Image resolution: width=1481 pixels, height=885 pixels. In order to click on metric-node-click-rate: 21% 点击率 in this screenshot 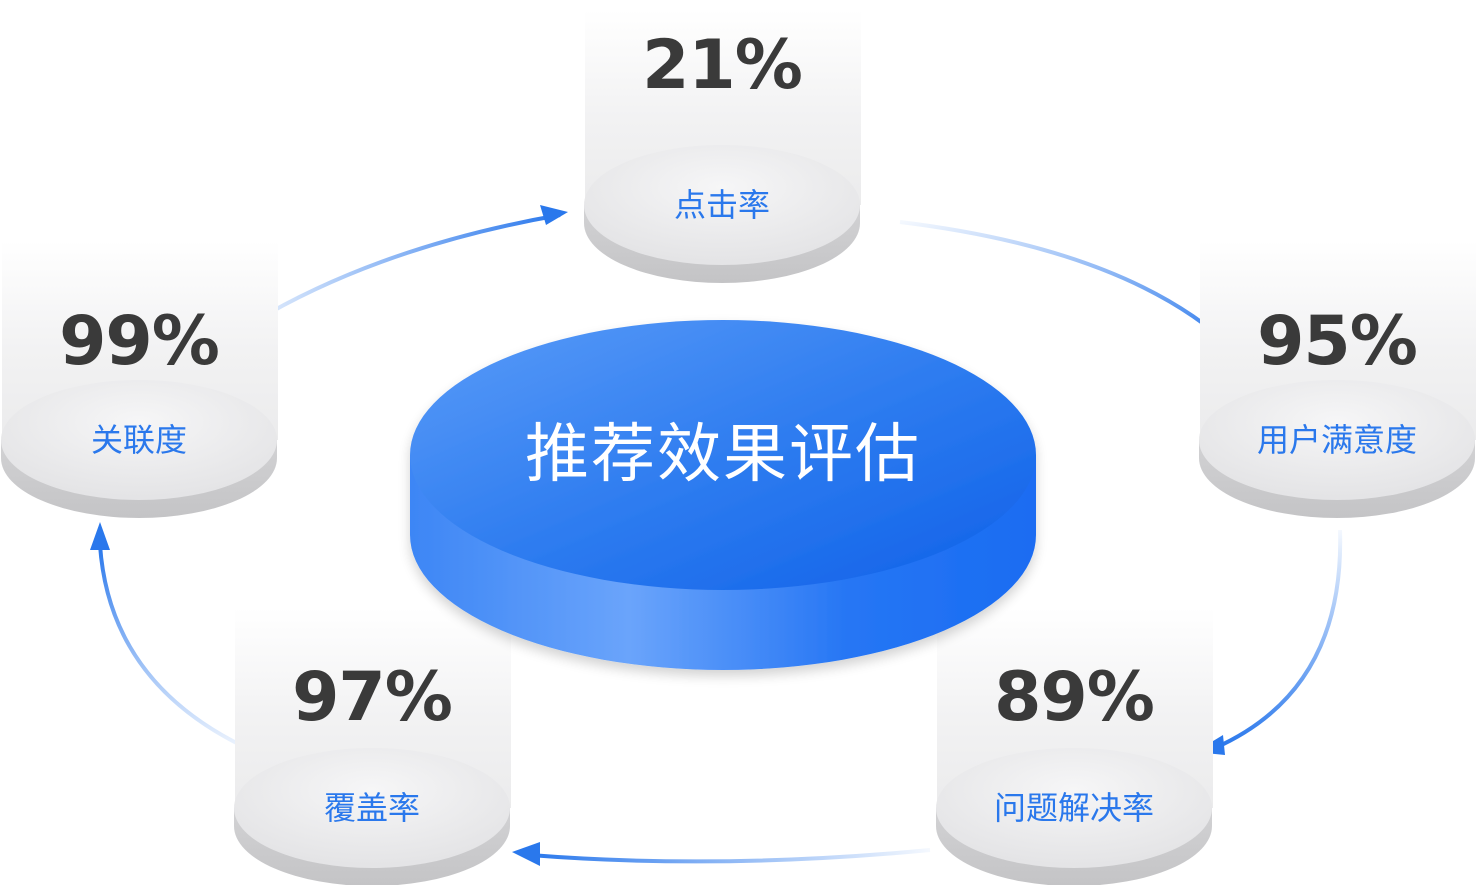, I will do `click(722, 146)`.